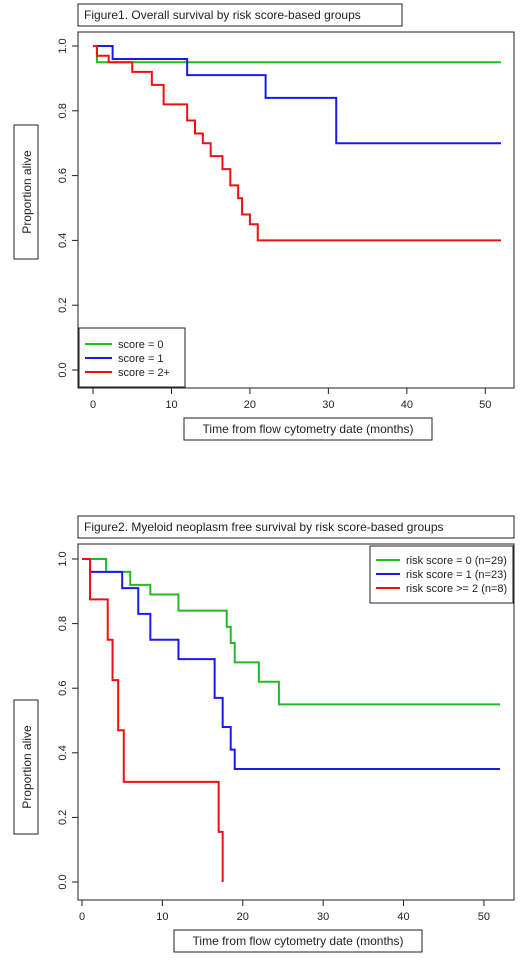 The width and height of the screenshot is (520, 961). I want to click on figure1-ytick-label: 0.8, so click(63, 110).